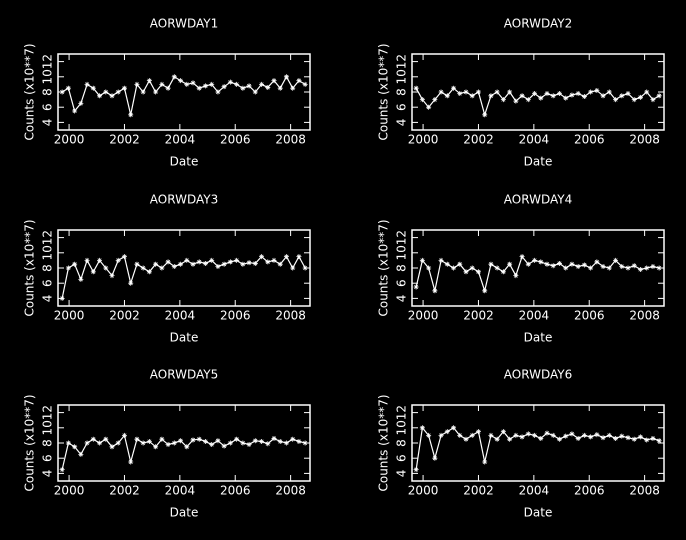  Describe the element at coordinates (478, 491) in the screenshot. I see `x-tick-label: 2002` at that location.